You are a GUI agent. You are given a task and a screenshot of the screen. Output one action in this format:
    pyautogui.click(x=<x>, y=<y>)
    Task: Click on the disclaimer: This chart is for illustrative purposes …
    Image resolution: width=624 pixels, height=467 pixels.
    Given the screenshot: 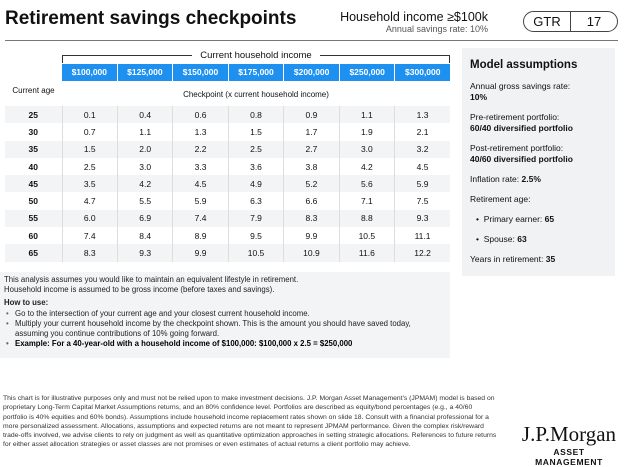 What is the action you would take?
    pyautogui.click(x=250, y=422)
    